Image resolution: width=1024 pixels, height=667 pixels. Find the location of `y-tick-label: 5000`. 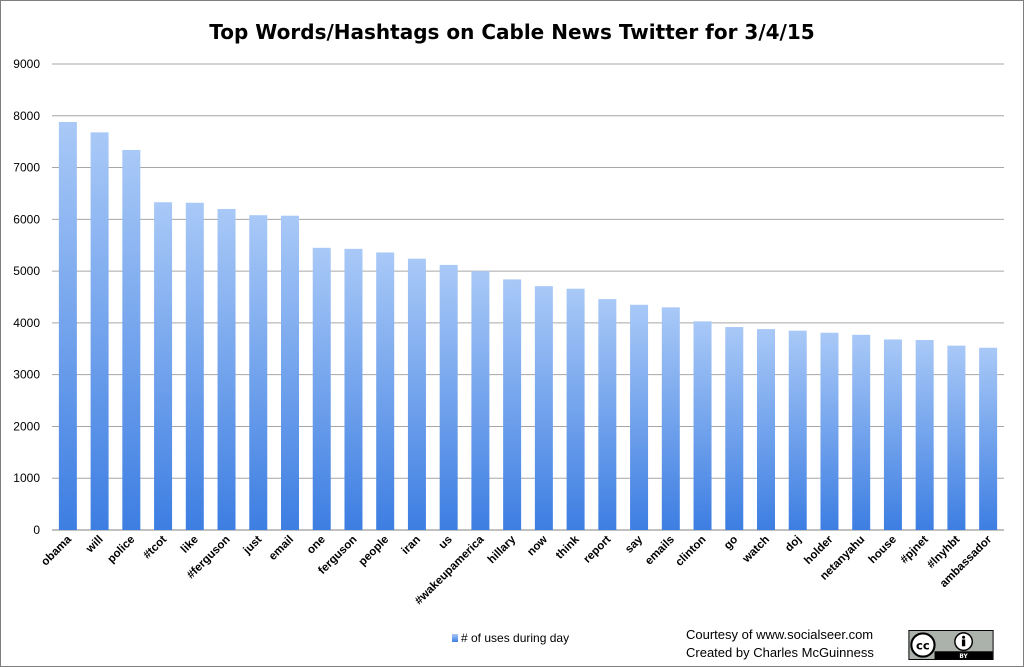

y-tick-label: 5000 is located at coordinates (26, 271).